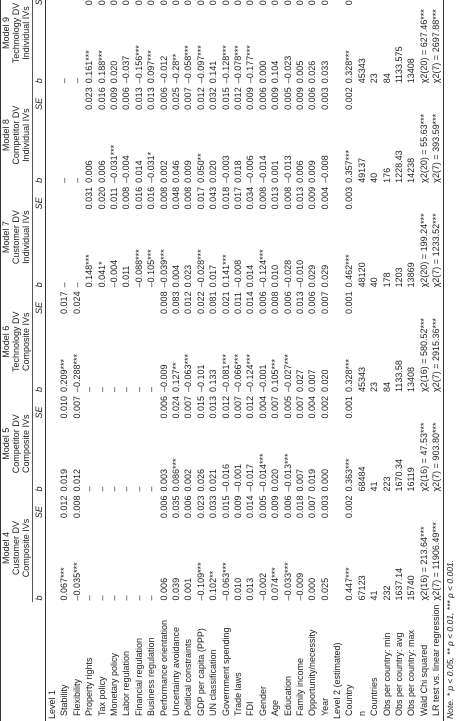  Describe the element at coordinates (437, 148) in the screenshot. I see `cell: χ2(7) = 393.59***` at that location.